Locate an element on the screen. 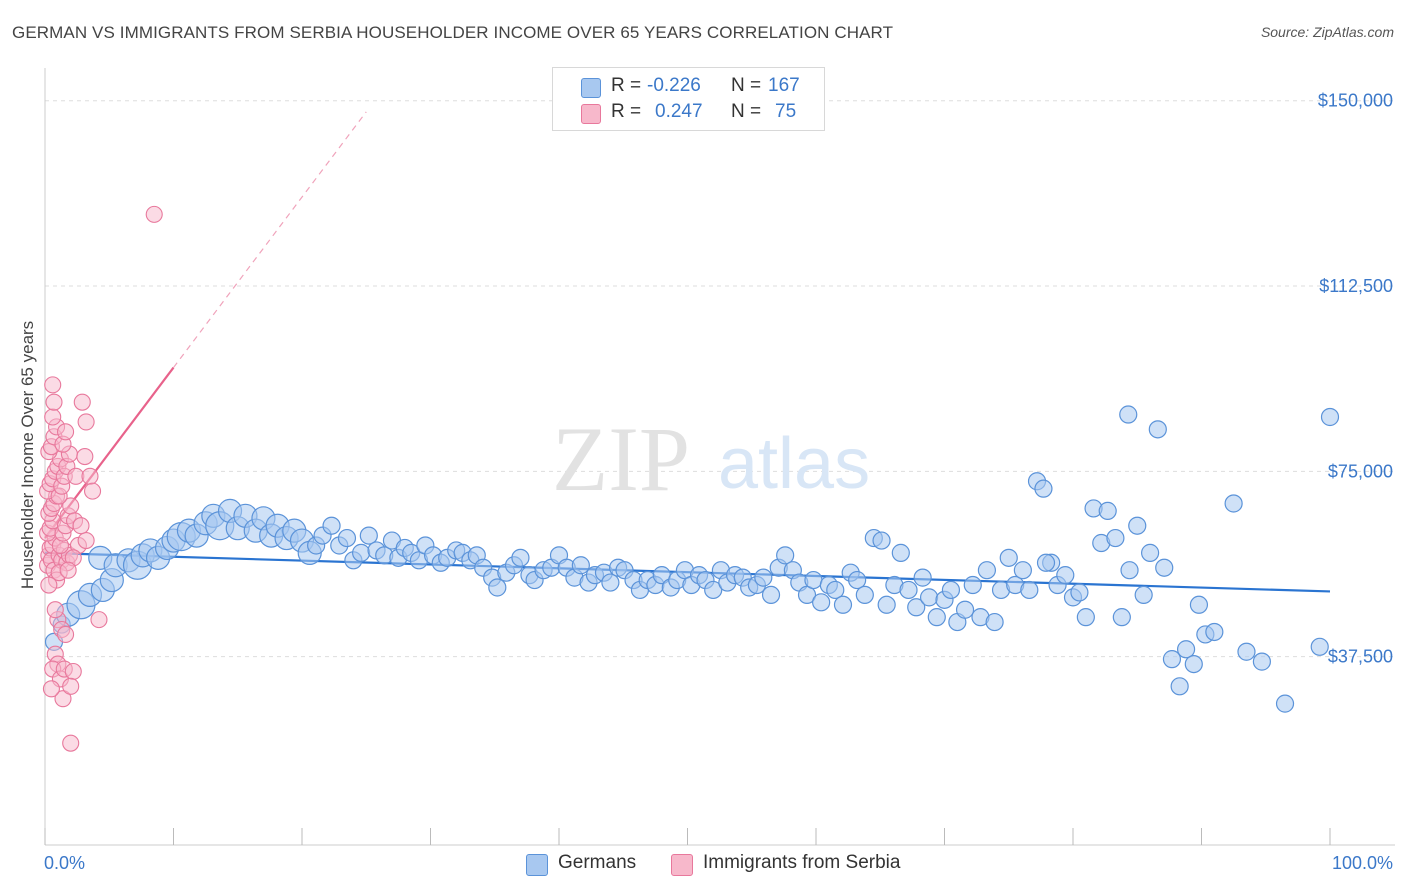 This screenshot has height=892, width=1406. source-label: Source: ZipAtlas.com is located at coordinates (1327, 32).